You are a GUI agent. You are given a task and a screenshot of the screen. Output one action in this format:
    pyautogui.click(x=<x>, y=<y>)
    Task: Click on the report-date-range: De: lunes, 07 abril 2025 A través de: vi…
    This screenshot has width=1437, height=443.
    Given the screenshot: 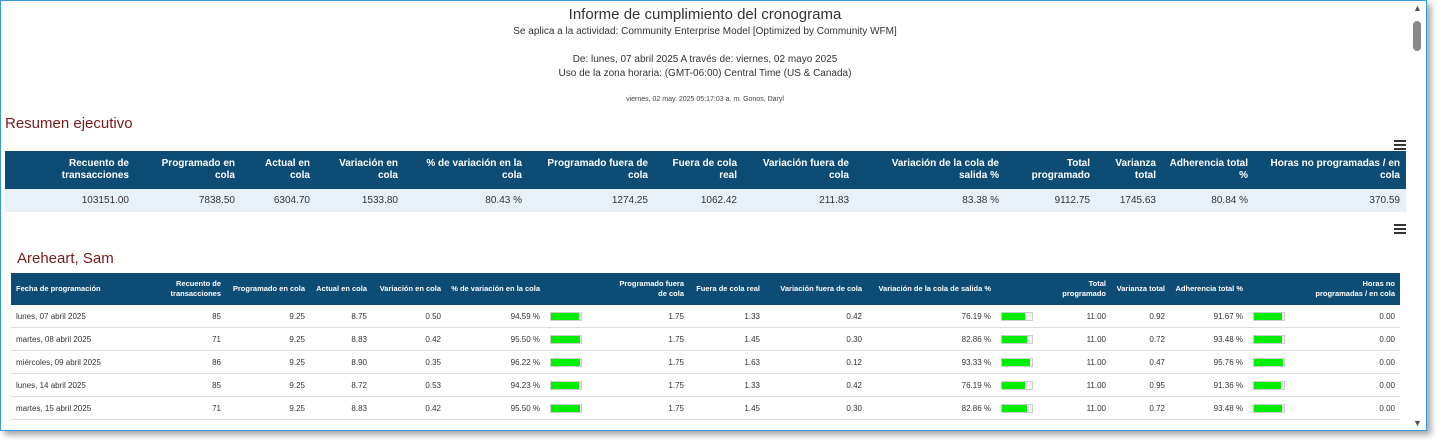 What is the action you would take?
    pyautogui.click(x=705, y=59)
    